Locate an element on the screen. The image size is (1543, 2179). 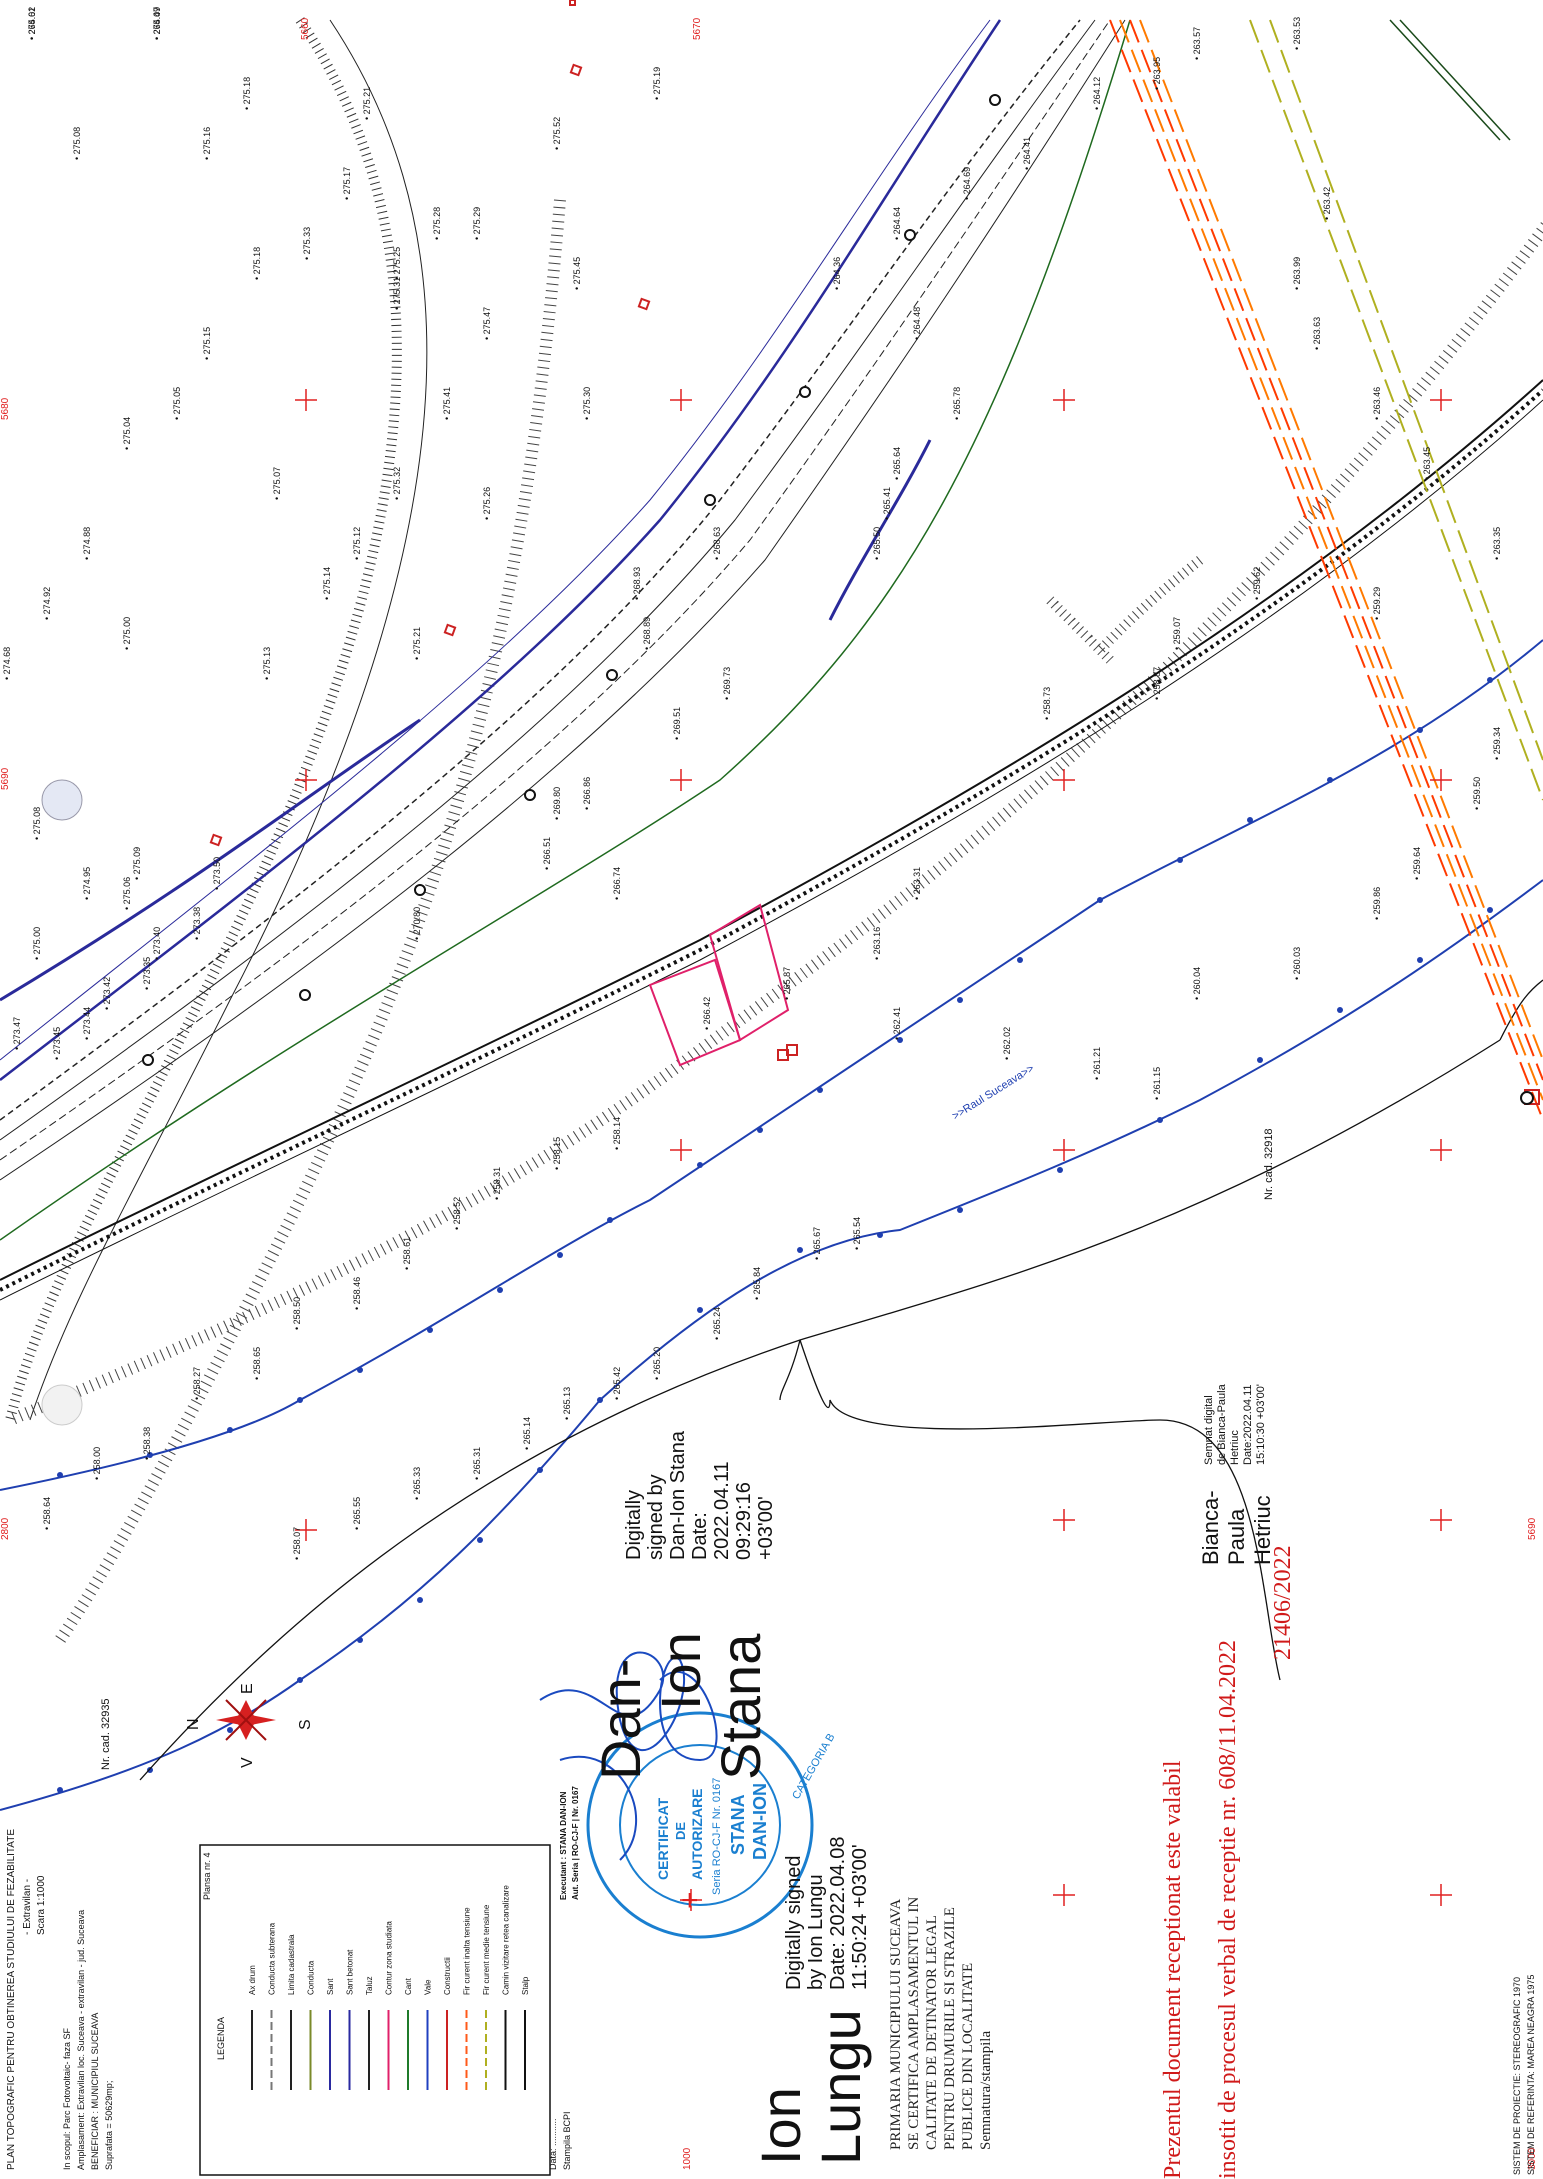
elevation-label: • 264.69 is located at coordinates (967, 183).